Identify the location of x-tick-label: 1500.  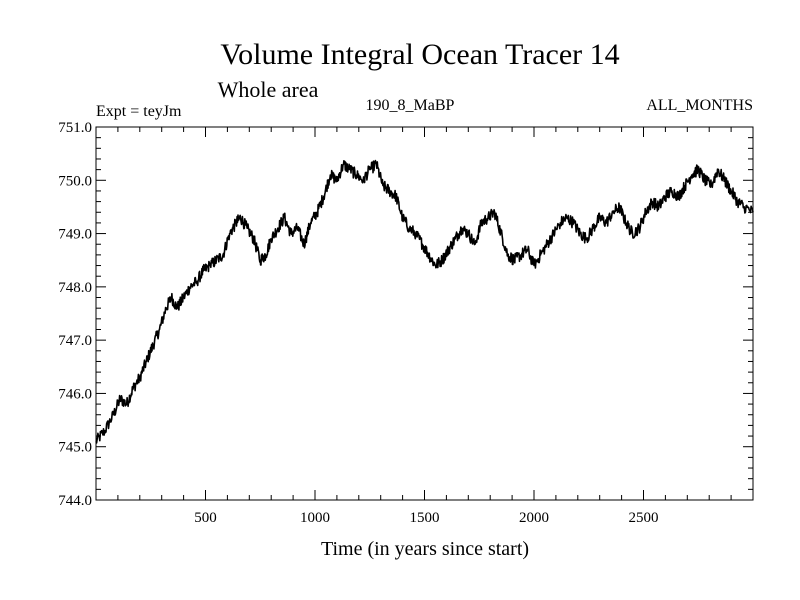
(425, 518).